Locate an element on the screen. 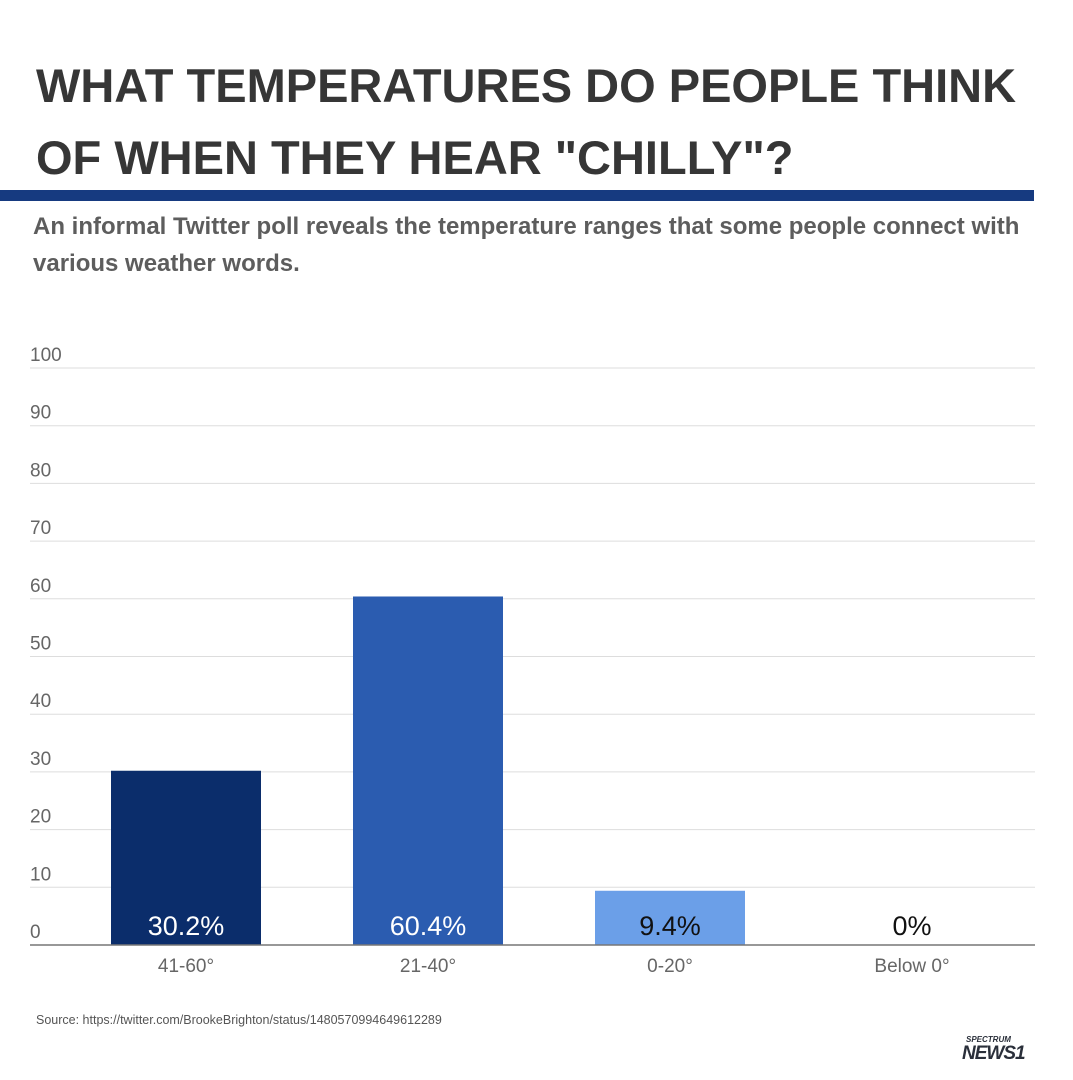  y-tick-label: 80 is located at coordinates (40, 470).